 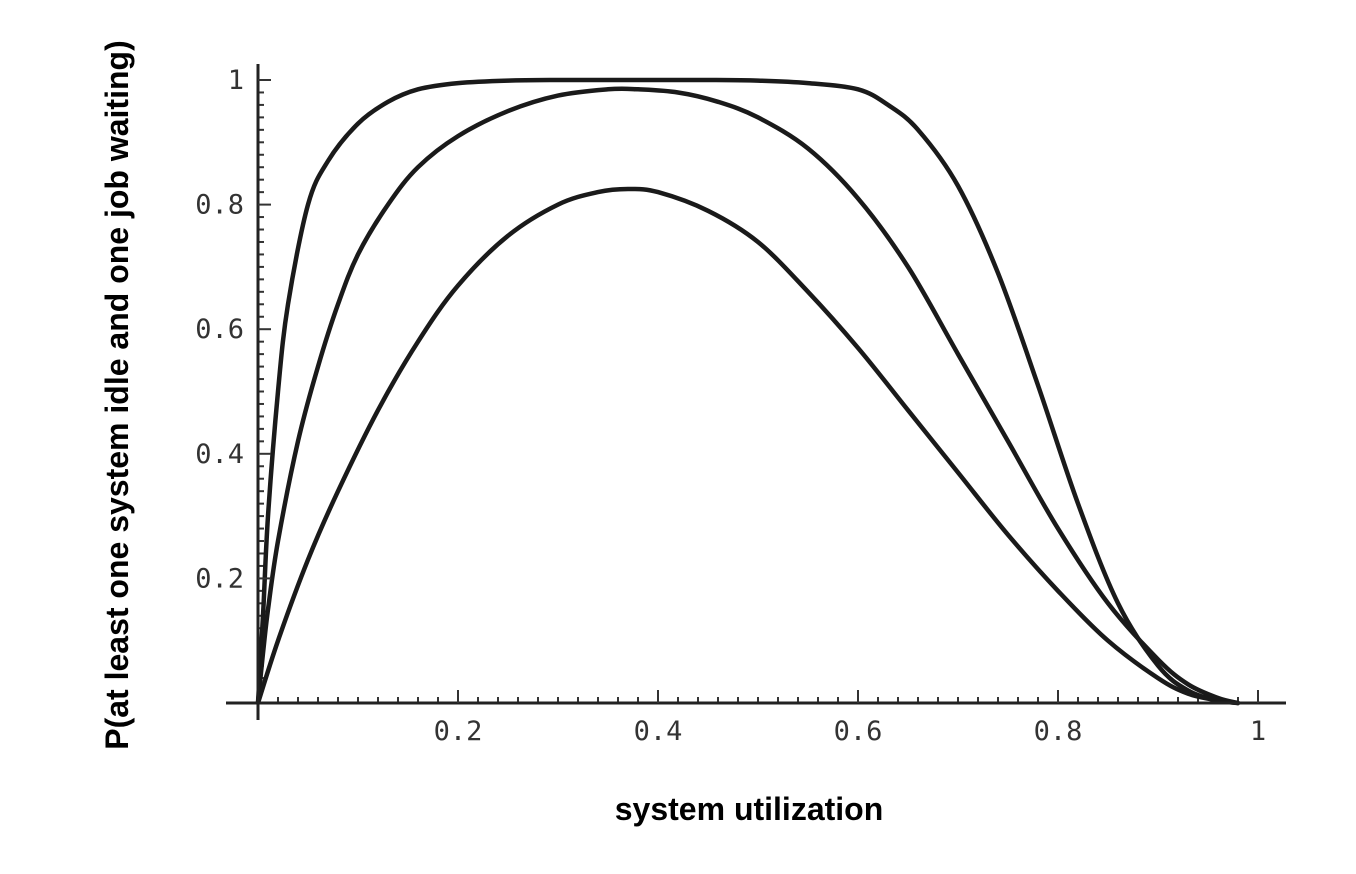 What do you see at coordinates (749, 809) in the screenshot?
I see `x-axis-title: system utilization` at bounding box center [749, 809].